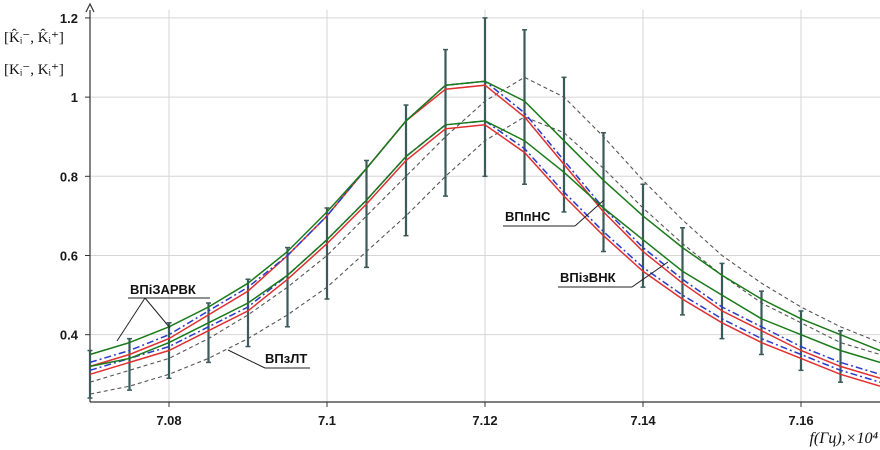  I want to click on annotation-vppns-leader, so click(589, 213).